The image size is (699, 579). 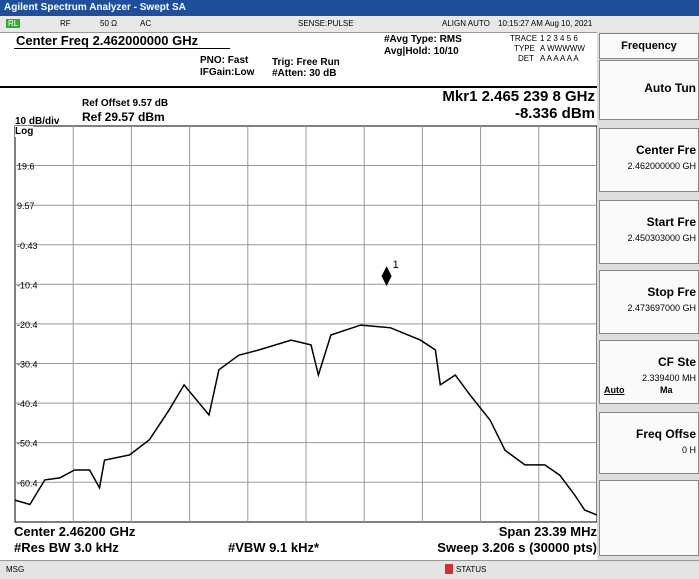 I want to click on trace-nums: 1 2 3 4 5 6, so click(x=559, y=38).